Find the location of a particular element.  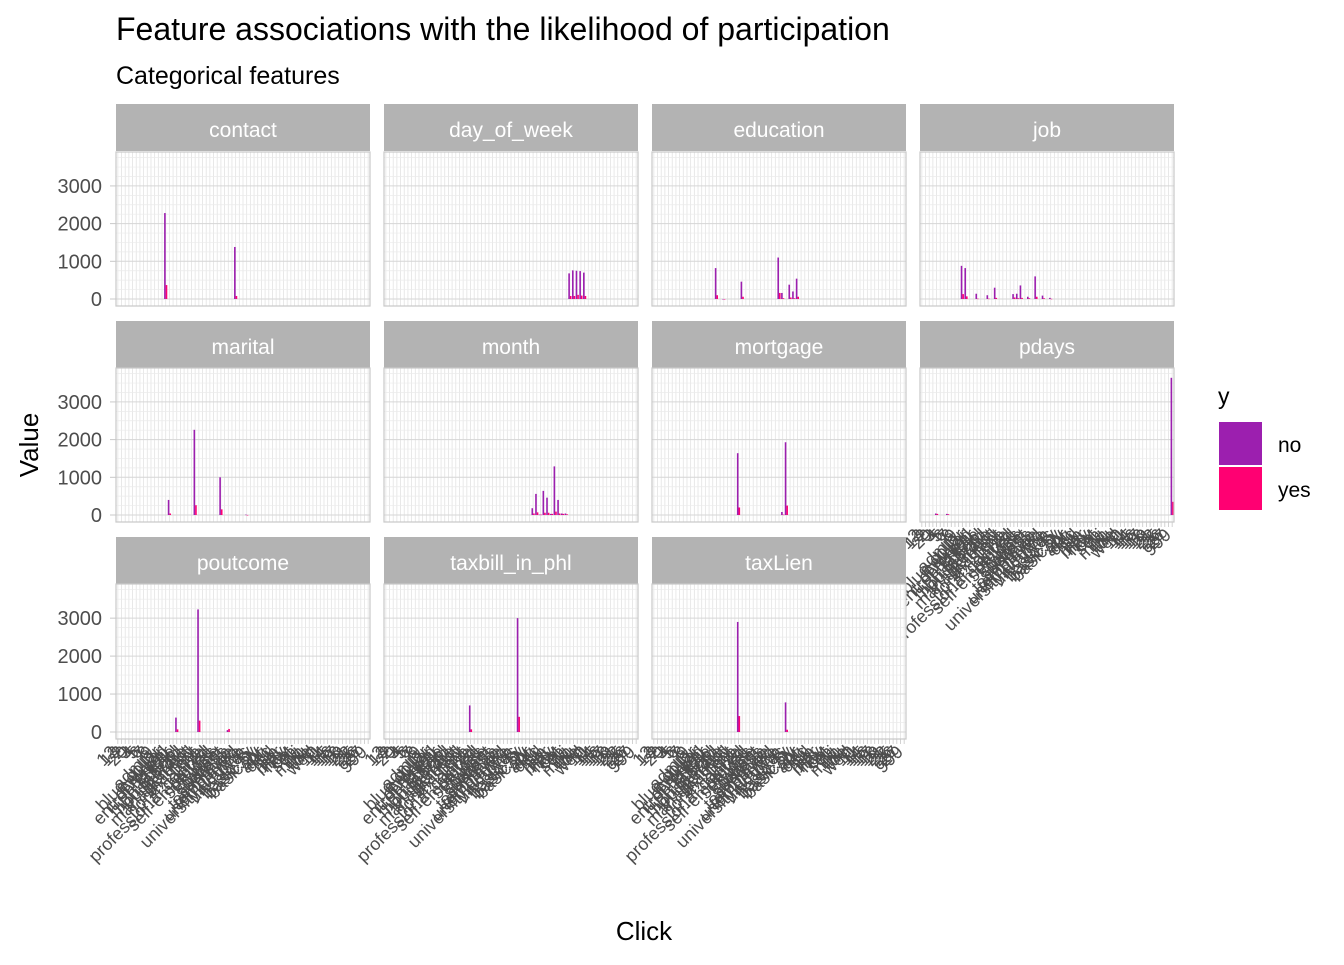

chart-subtitle: Categorical features is located at coordinates (228, 76).